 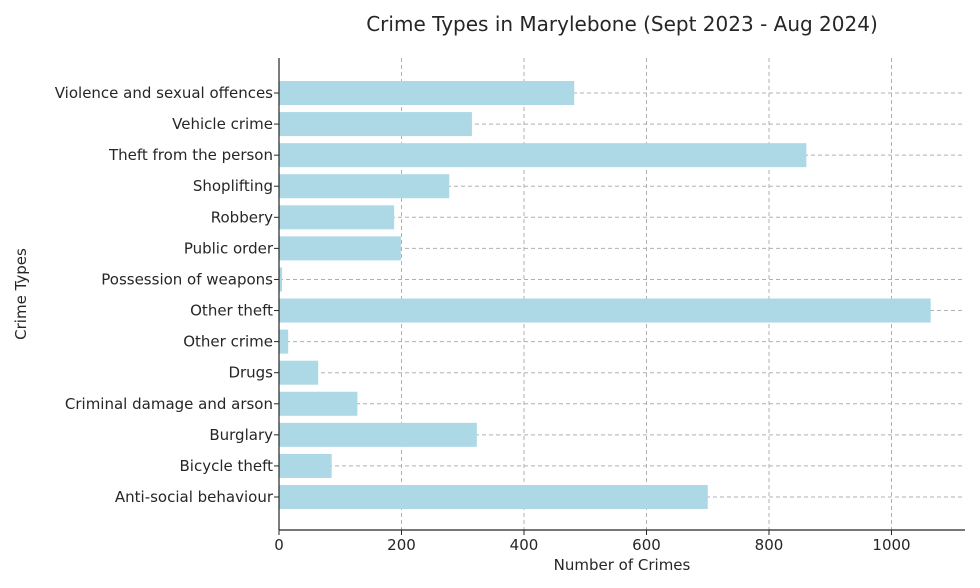 What do you see at coordinates (233, 186) in the screenshot?
I see `y-tick-label: Shoplifting` at bounding box center [233, 186].